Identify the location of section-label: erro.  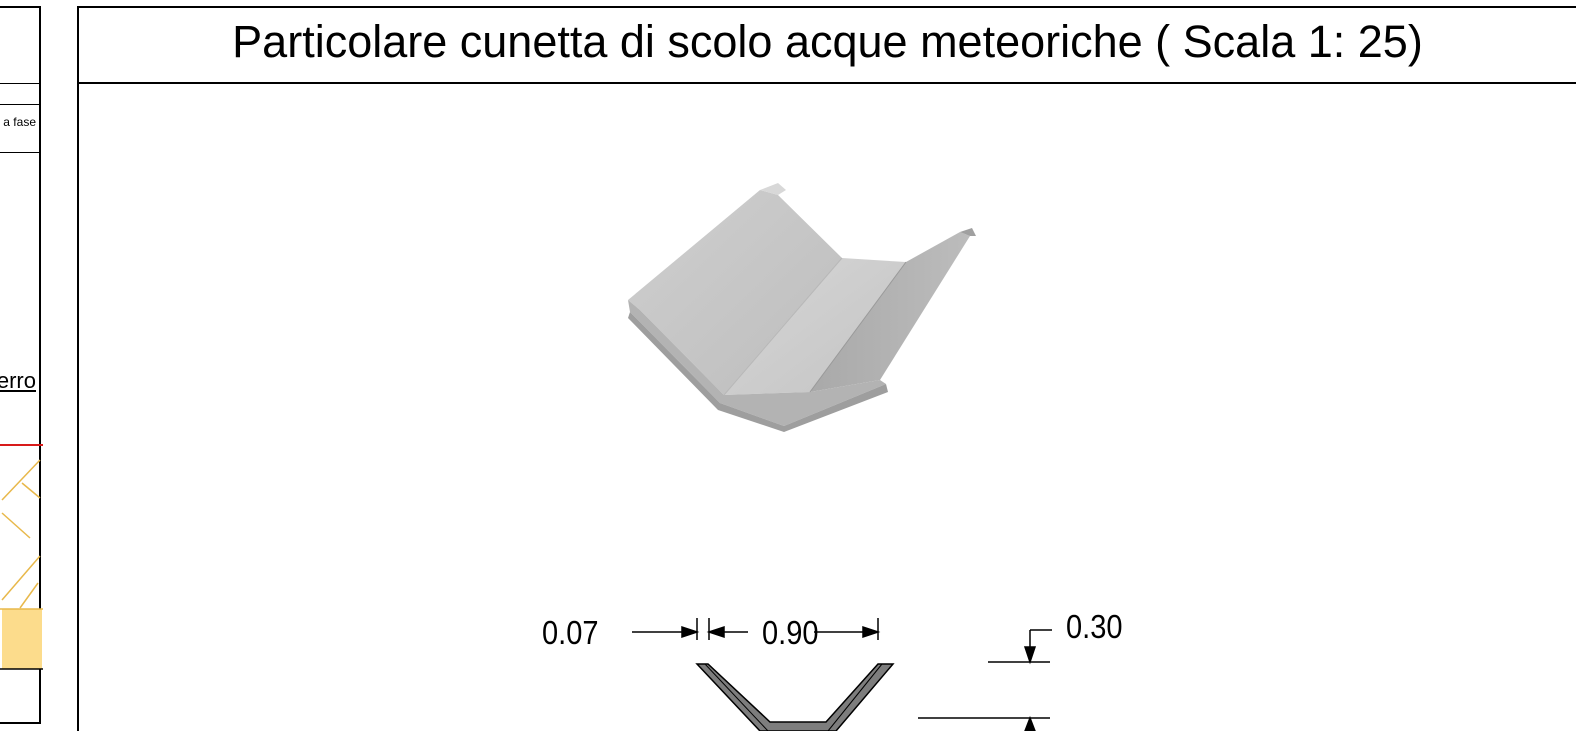
(18, 380).